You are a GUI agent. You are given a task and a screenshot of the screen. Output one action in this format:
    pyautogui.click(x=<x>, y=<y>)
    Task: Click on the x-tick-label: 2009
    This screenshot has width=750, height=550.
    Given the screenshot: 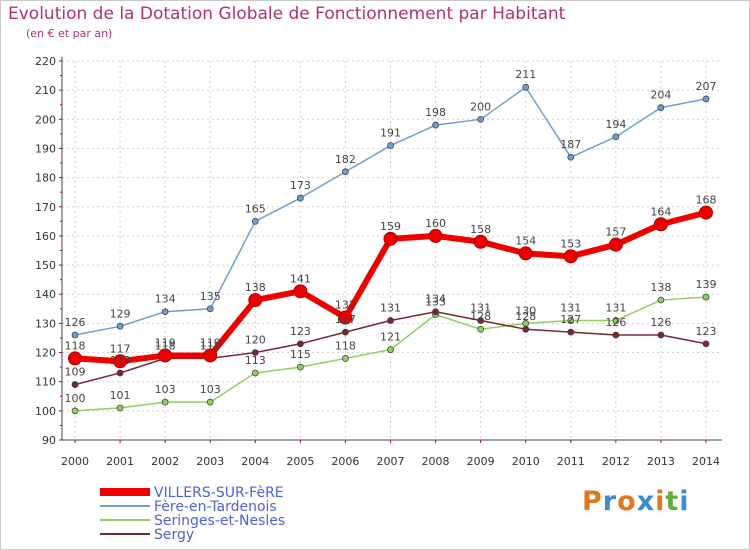 What is the action you would take?
    pyautogui.click(x=481, y=461)
    